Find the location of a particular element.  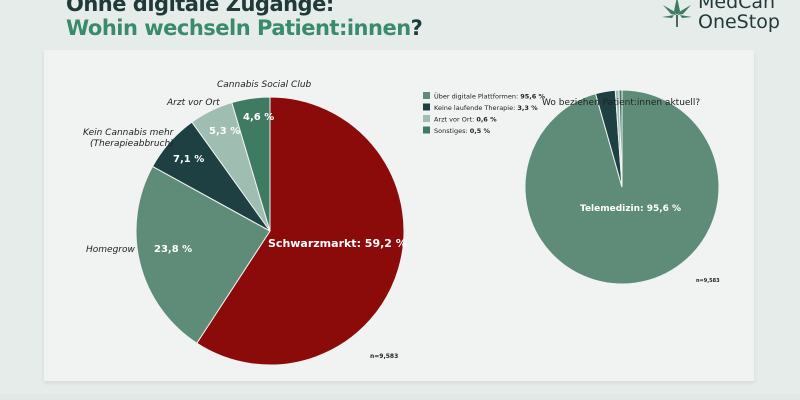

title-line-2-main: Wohin wechseln Patient:innen is located at coordinates (238, 28).